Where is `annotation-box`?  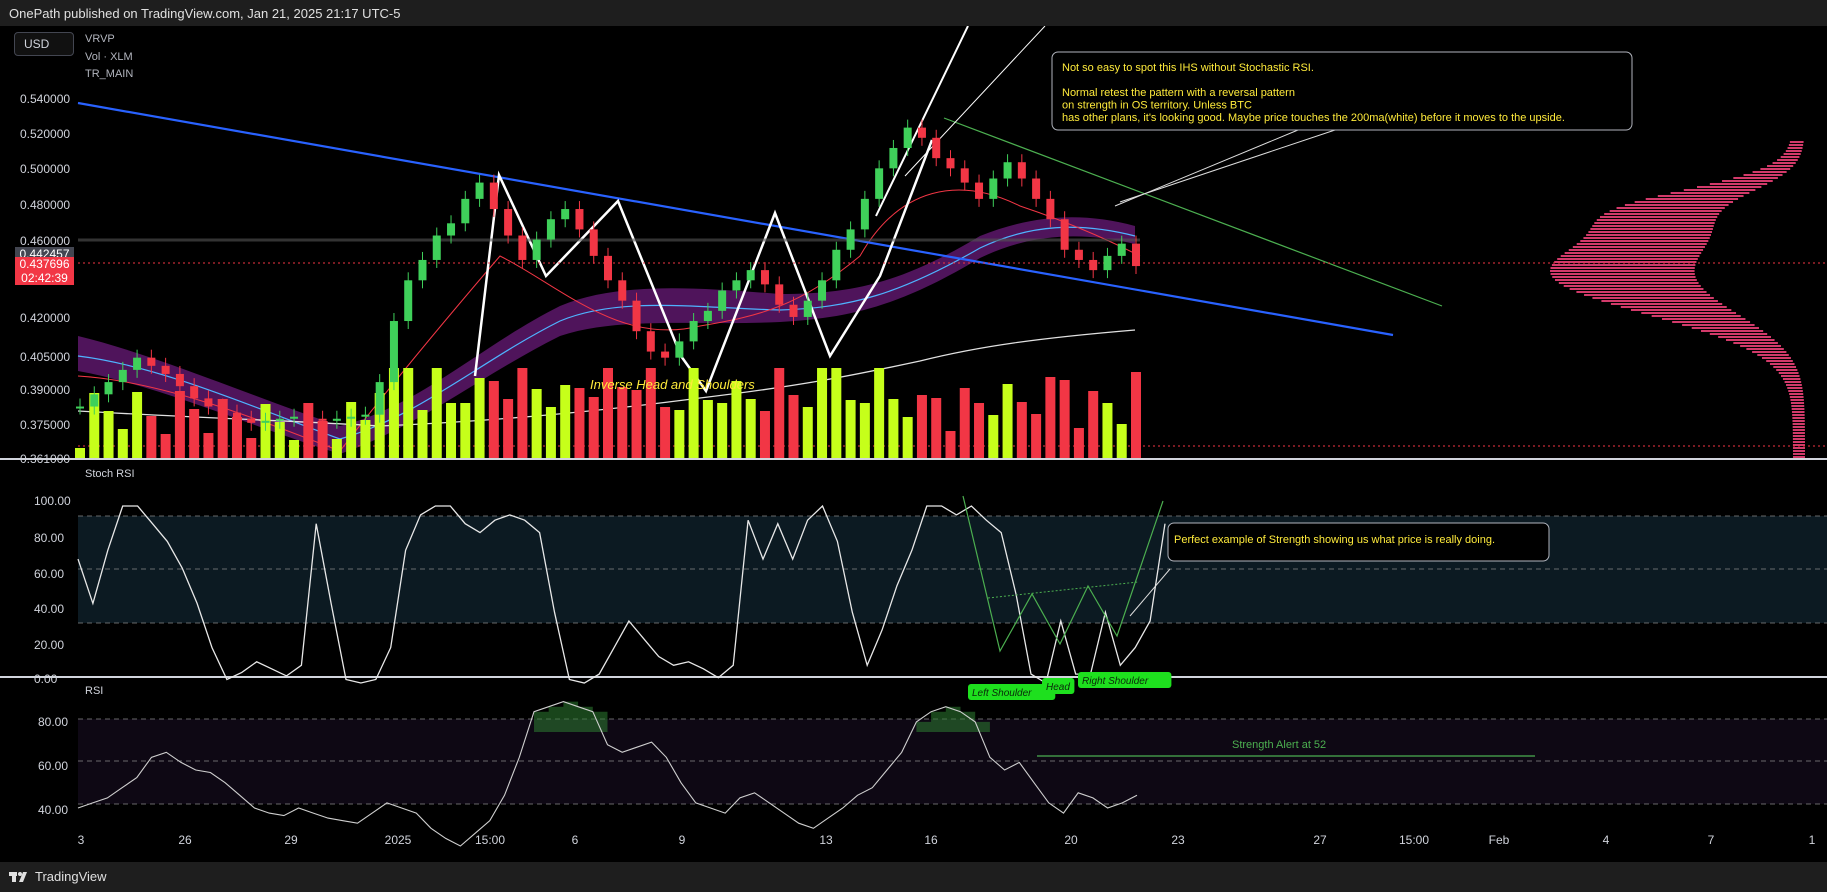 annotation-box is located at coordinates (1342, 91).